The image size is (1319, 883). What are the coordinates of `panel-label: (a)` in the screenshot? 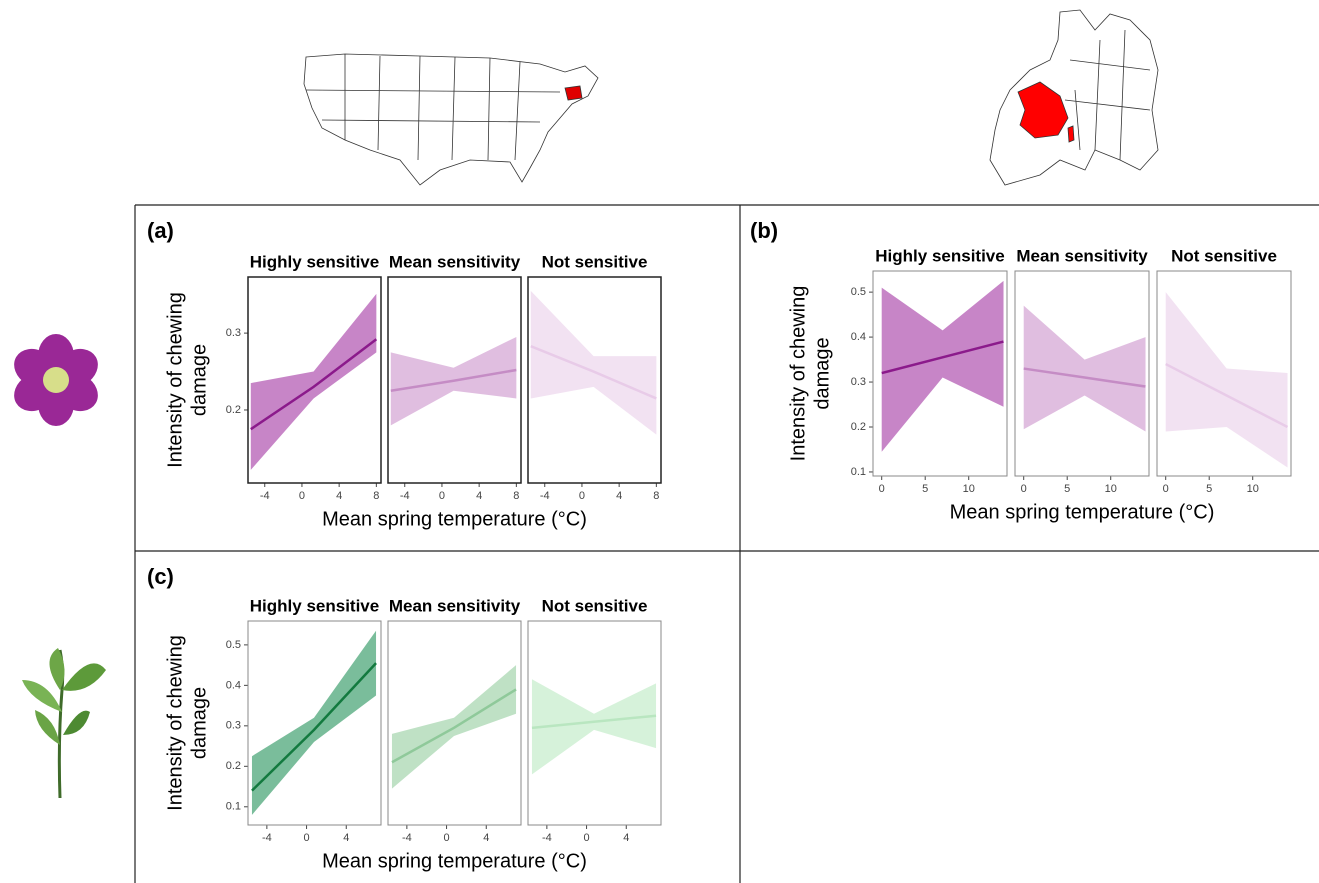 It's located at (160, 230).